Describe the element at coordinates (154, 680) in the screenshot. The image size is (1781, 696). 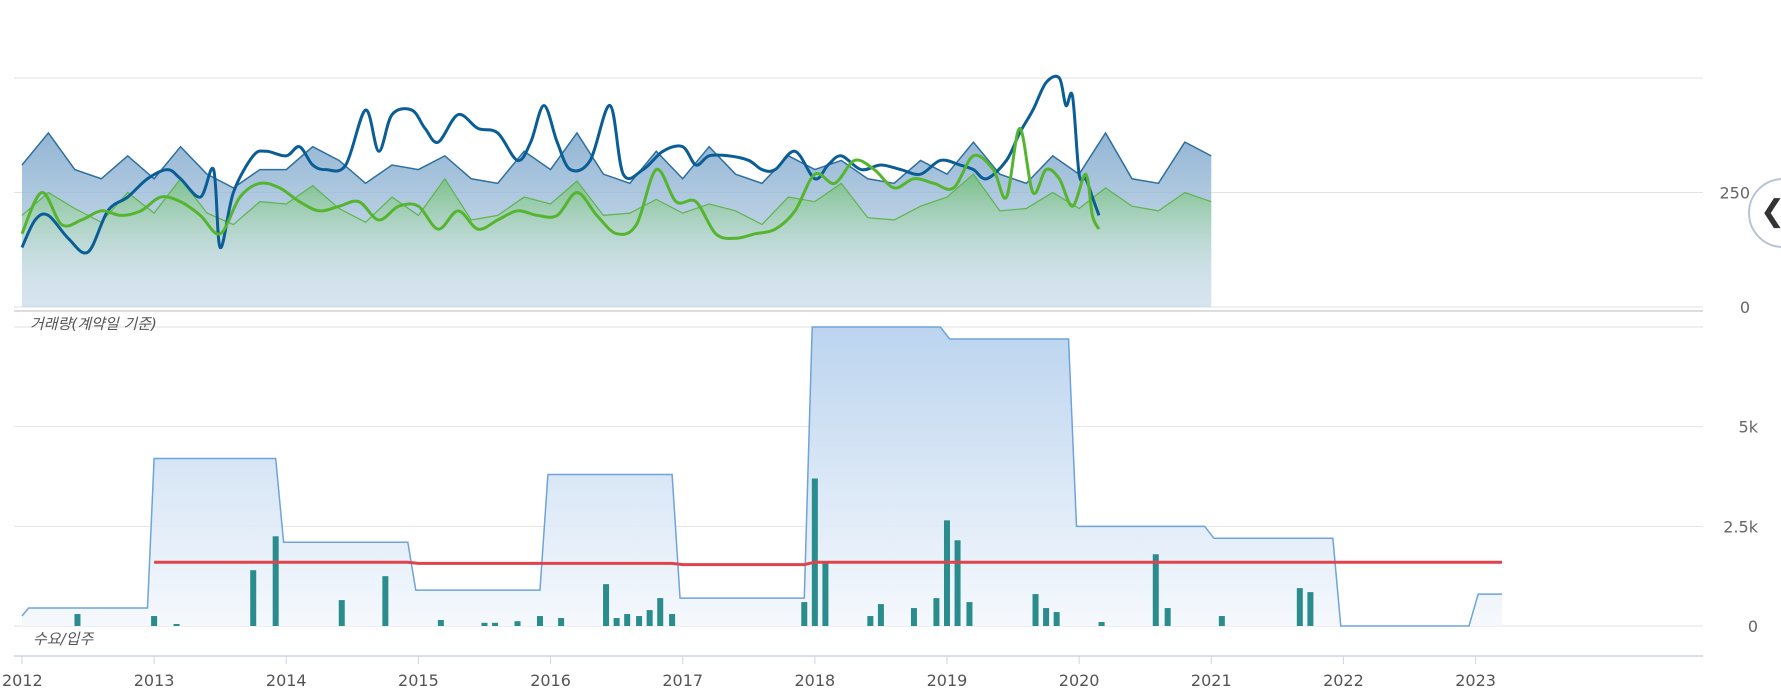
I see `x-tick-label: 2013` at that location.